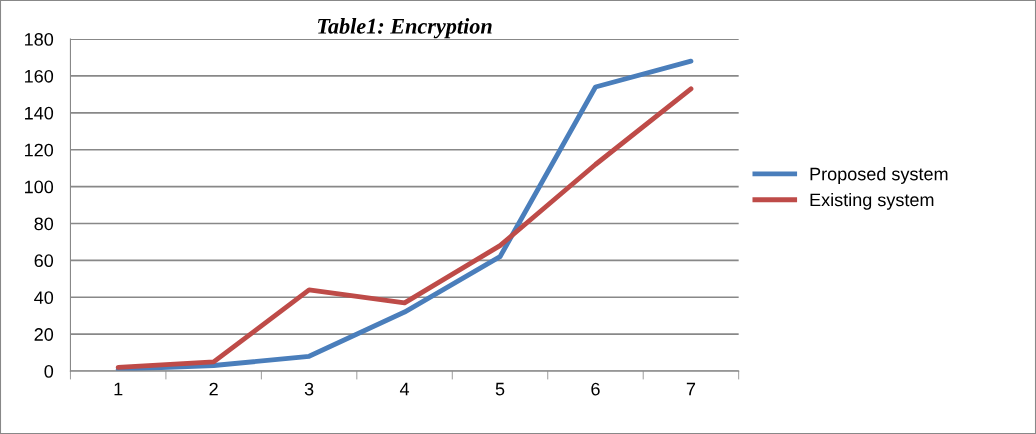 The image size is (1036, 434). What do you see at coordinates (691, 389) in the screenshot?
I see `x-tick-label: 7` at bounding box center [691, 389].